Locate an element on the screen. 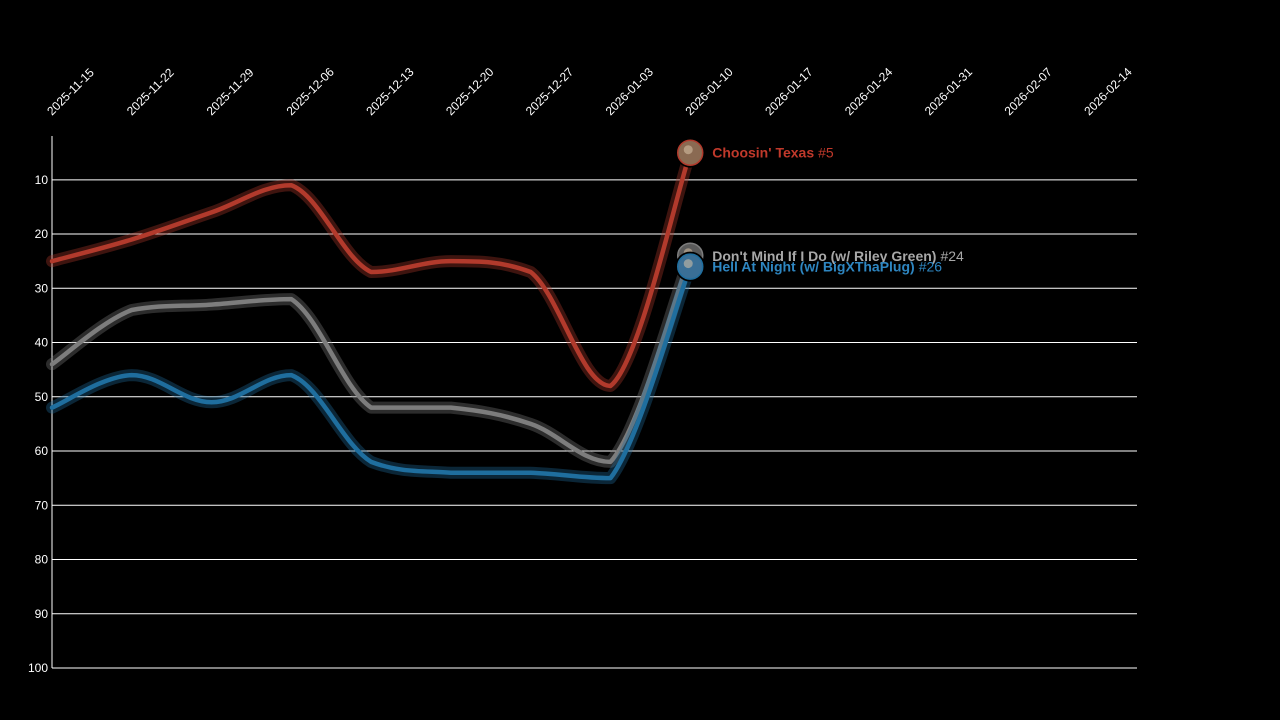  x-tick-label: 2025-12-06 is located at coordinates (311, 92).